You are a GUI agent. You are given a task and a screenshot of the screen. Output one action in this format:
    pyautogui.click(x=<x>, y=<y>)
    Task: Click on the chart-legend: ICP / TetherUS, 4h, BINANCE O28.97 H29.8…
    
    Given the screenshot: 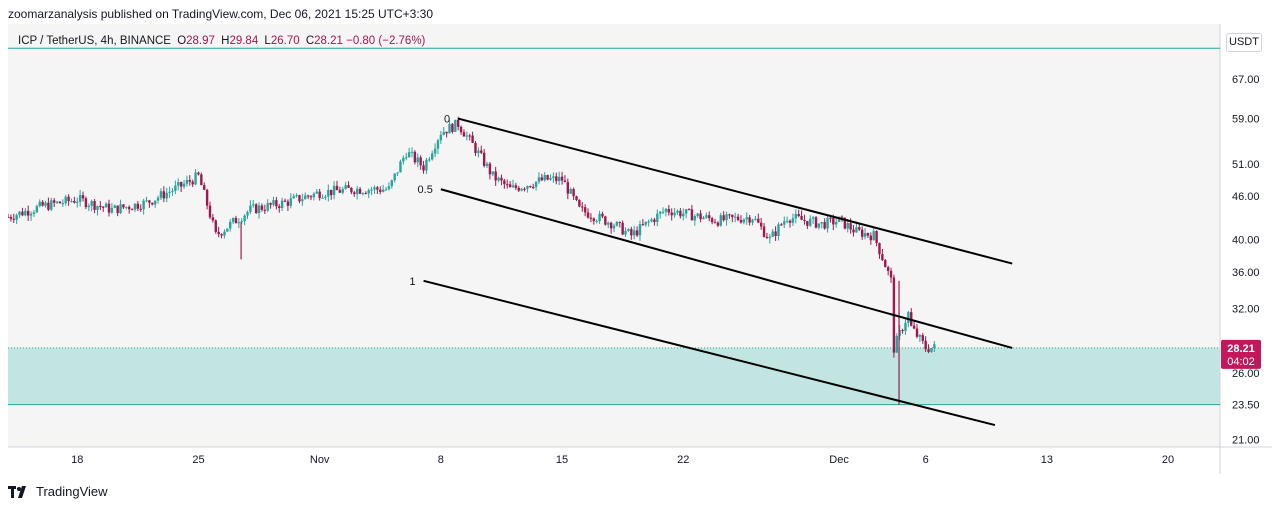 What is the action you would take?
    pyautogui.click(x=221, y=41)
    